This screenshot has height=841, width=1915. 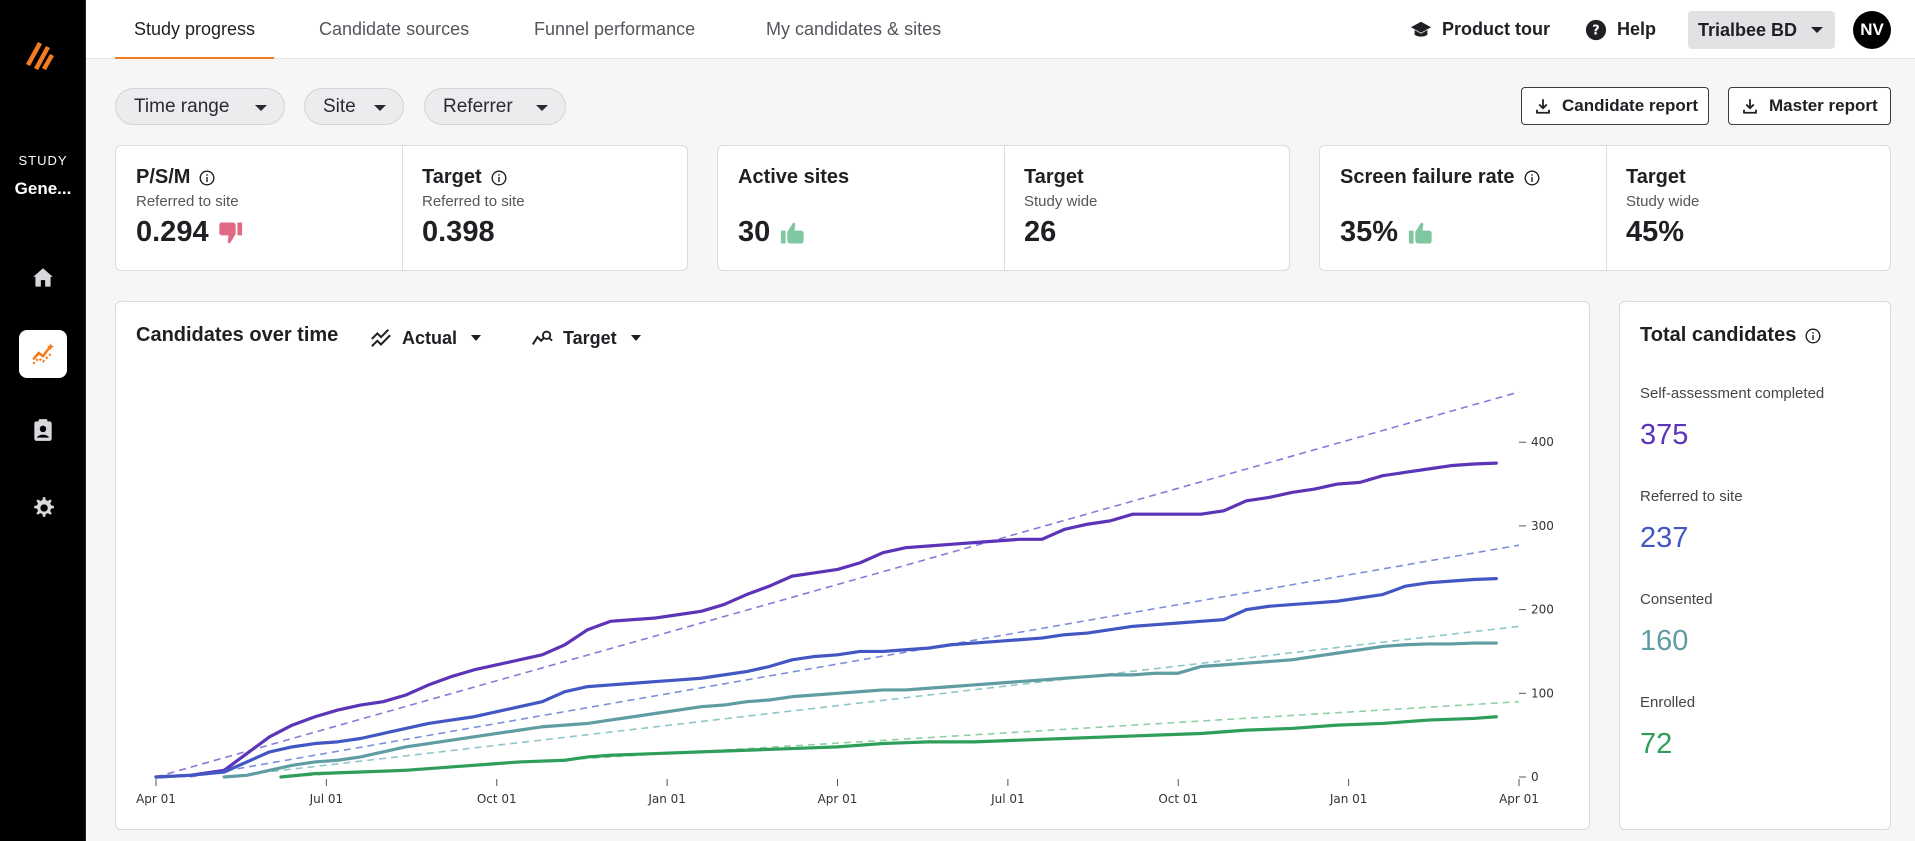 What do you see at coordinates (1730, 335) in the screenshot?
I see `totals-title: Total candidates` at bounding box center [1730, 335].